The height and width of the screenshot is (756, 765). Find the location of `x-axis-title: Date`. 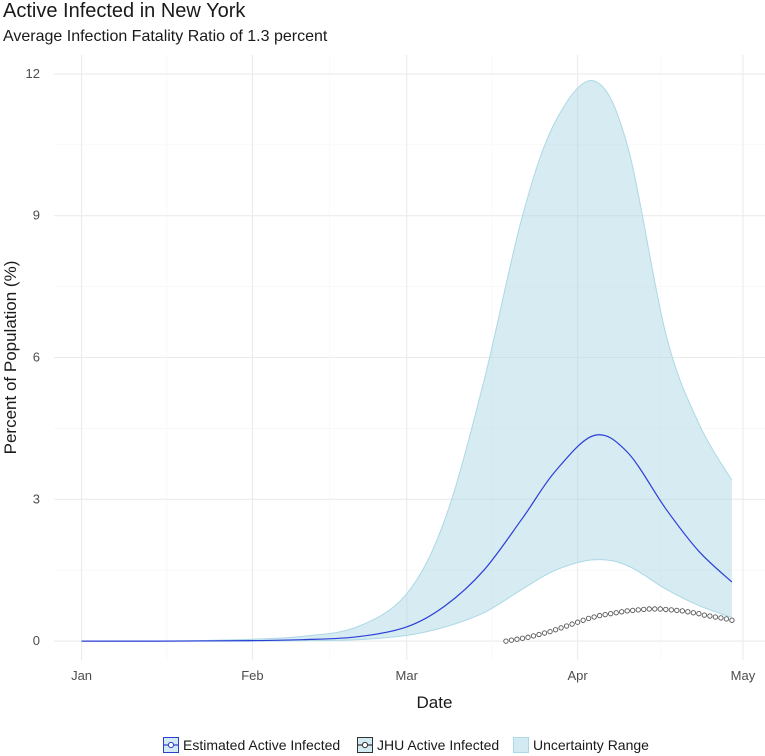

x-axis-title: Date is located at coordinates (435, 702).